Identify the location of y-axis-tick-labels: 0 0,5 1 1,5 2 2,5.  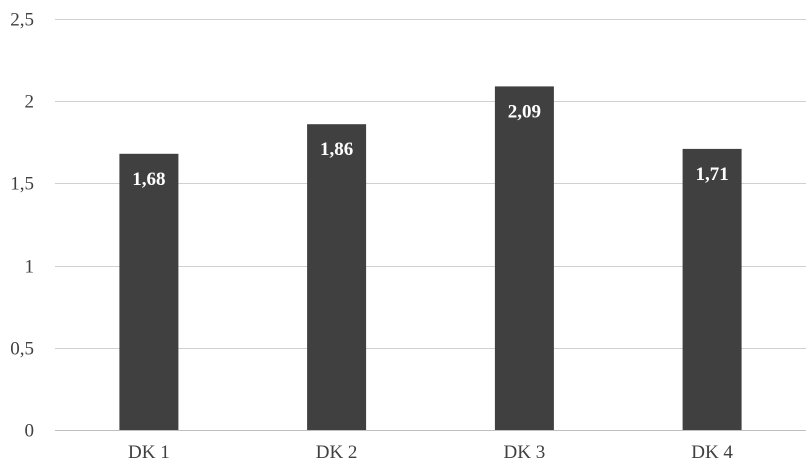
(22, 226).